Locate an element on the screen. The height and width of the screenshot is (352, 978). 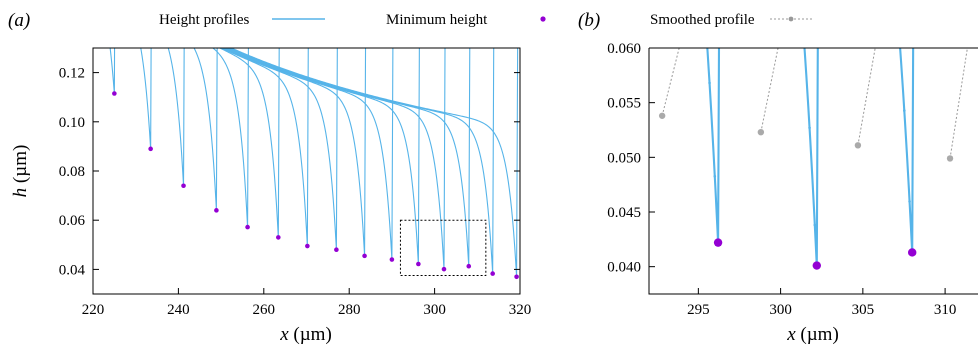
panel-a-x-unit: (µm) is located at coordinates (310, 334).